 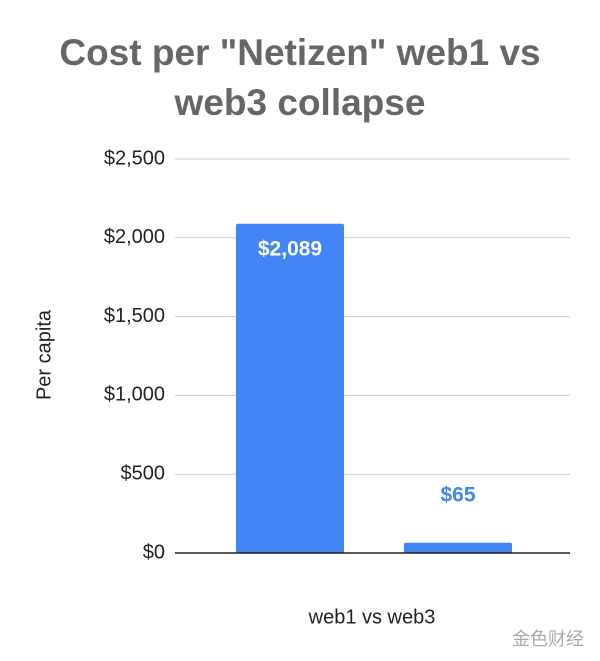 What do you see at coordinates (134, 158) in the screenshot?
I see `y-tick-label: $2,500` at bounding box center [134, 158].